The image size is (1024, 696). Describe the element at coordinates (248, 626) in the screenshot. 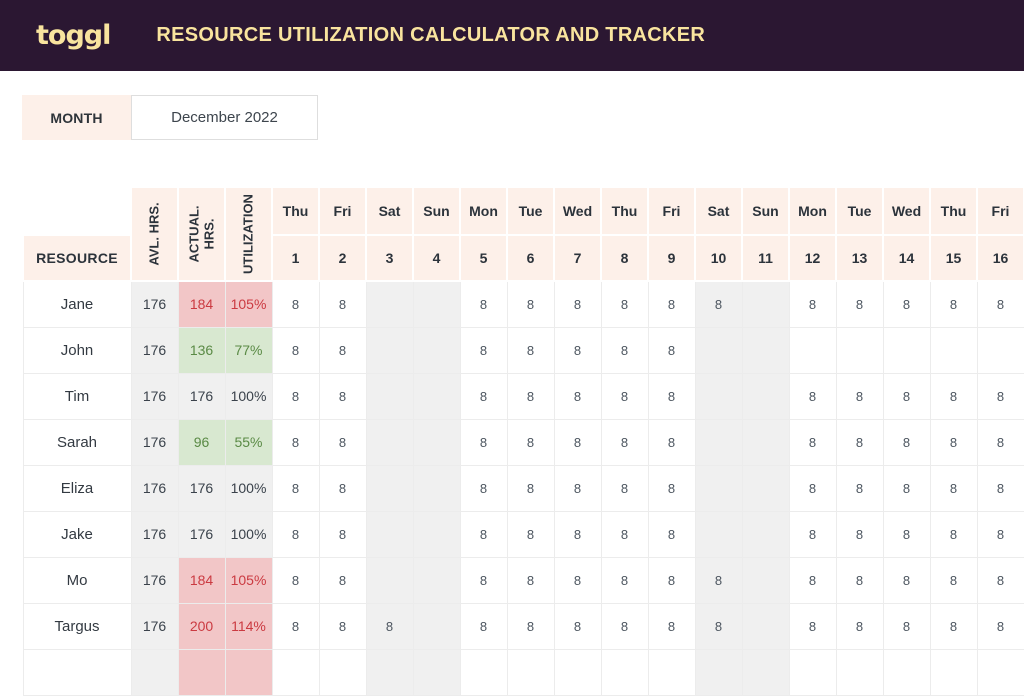

I see `utilization-cell: 114%` at that location.